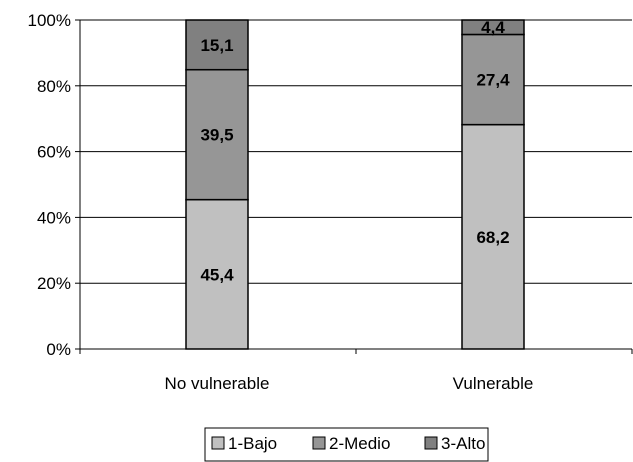 The height and width of the screenshot is (462, 633). What do you see at coordinates (54, 185) in the screenshot?
I see `y-axis-ticks: 0% 20% 40% 60% 80% 100%` at bounding box center [54, 185].